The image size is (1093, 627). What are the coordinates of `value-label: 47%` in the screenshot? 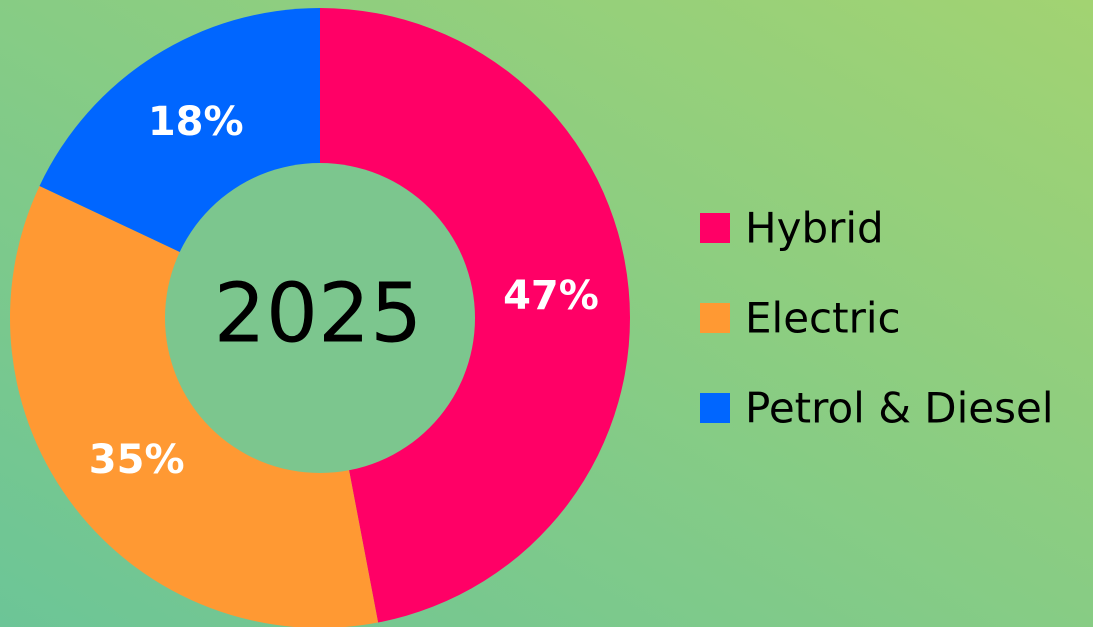 It's located at (551, 296).